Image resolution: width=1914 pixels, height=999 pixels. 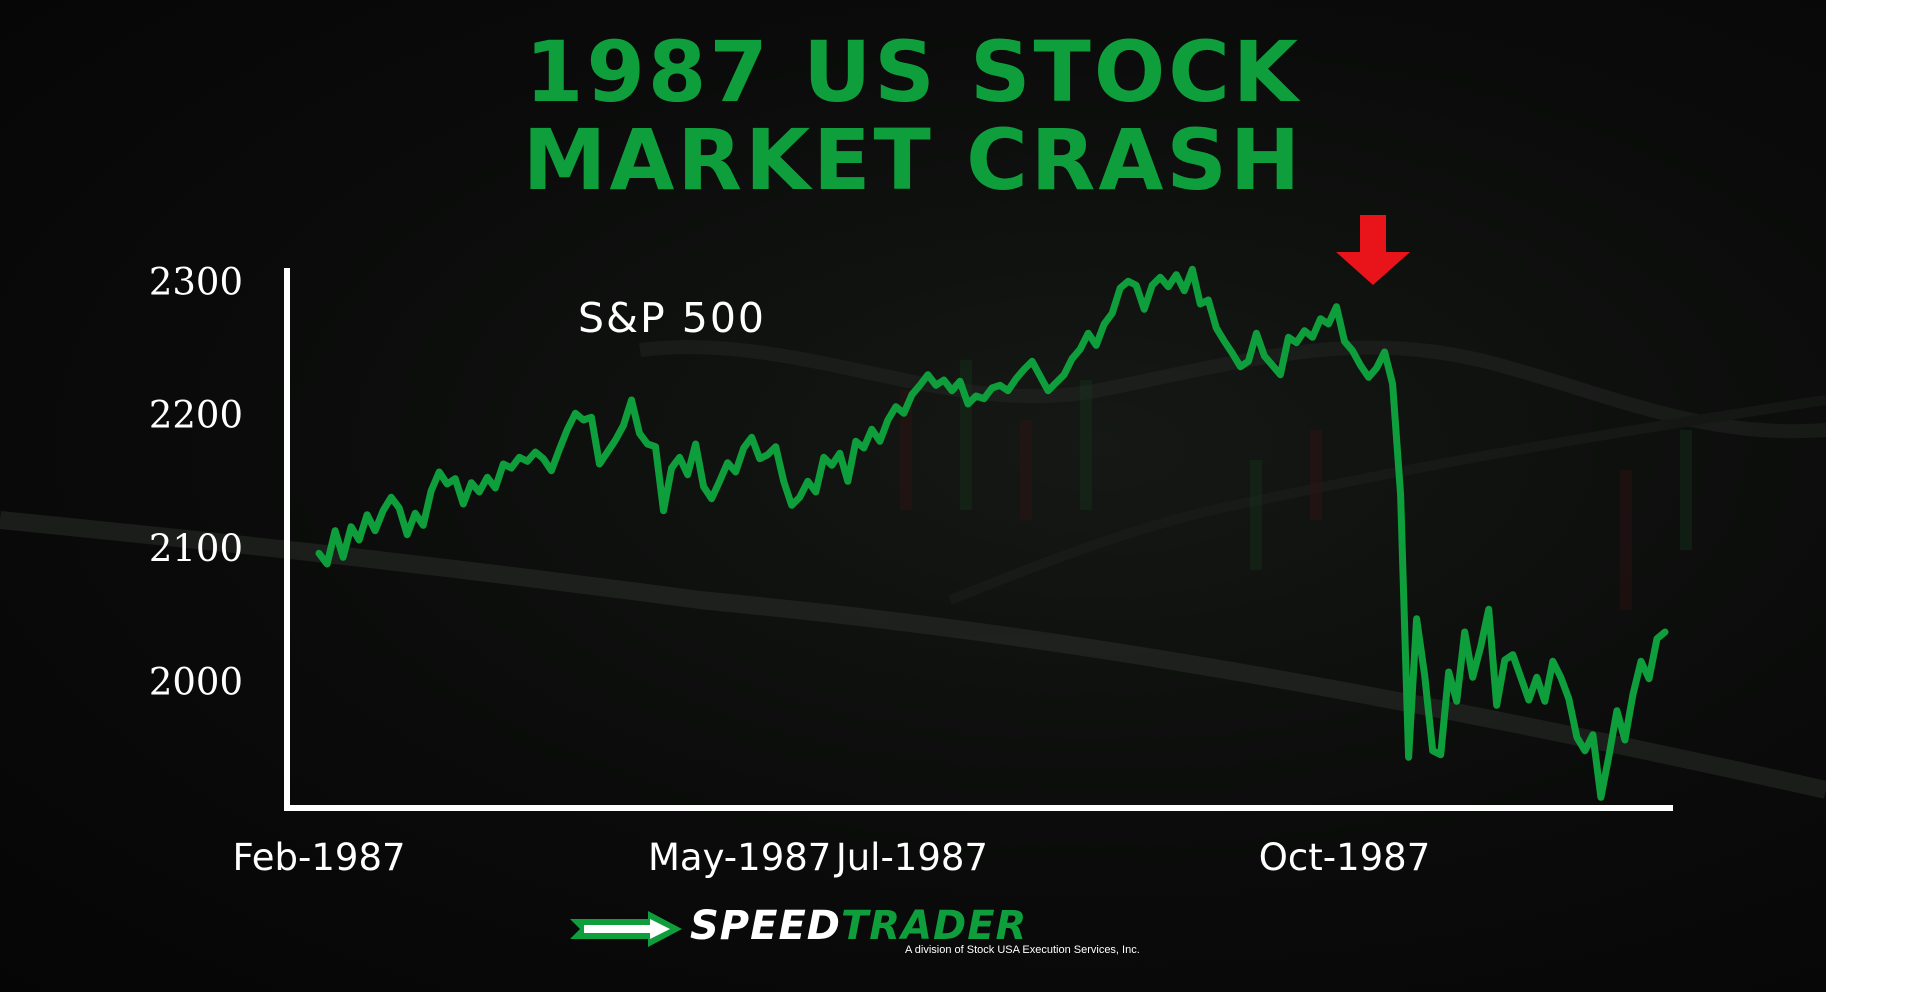 I want to click on chart-title-line-2: MARKET CRASH, so click(x=913, y=160).